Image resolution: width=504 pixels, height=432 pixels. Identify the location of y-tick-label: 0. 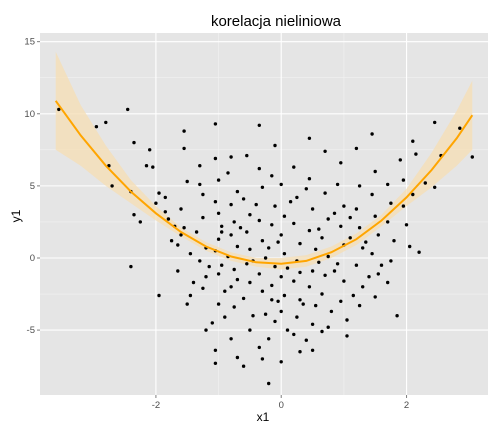
(32, 258).